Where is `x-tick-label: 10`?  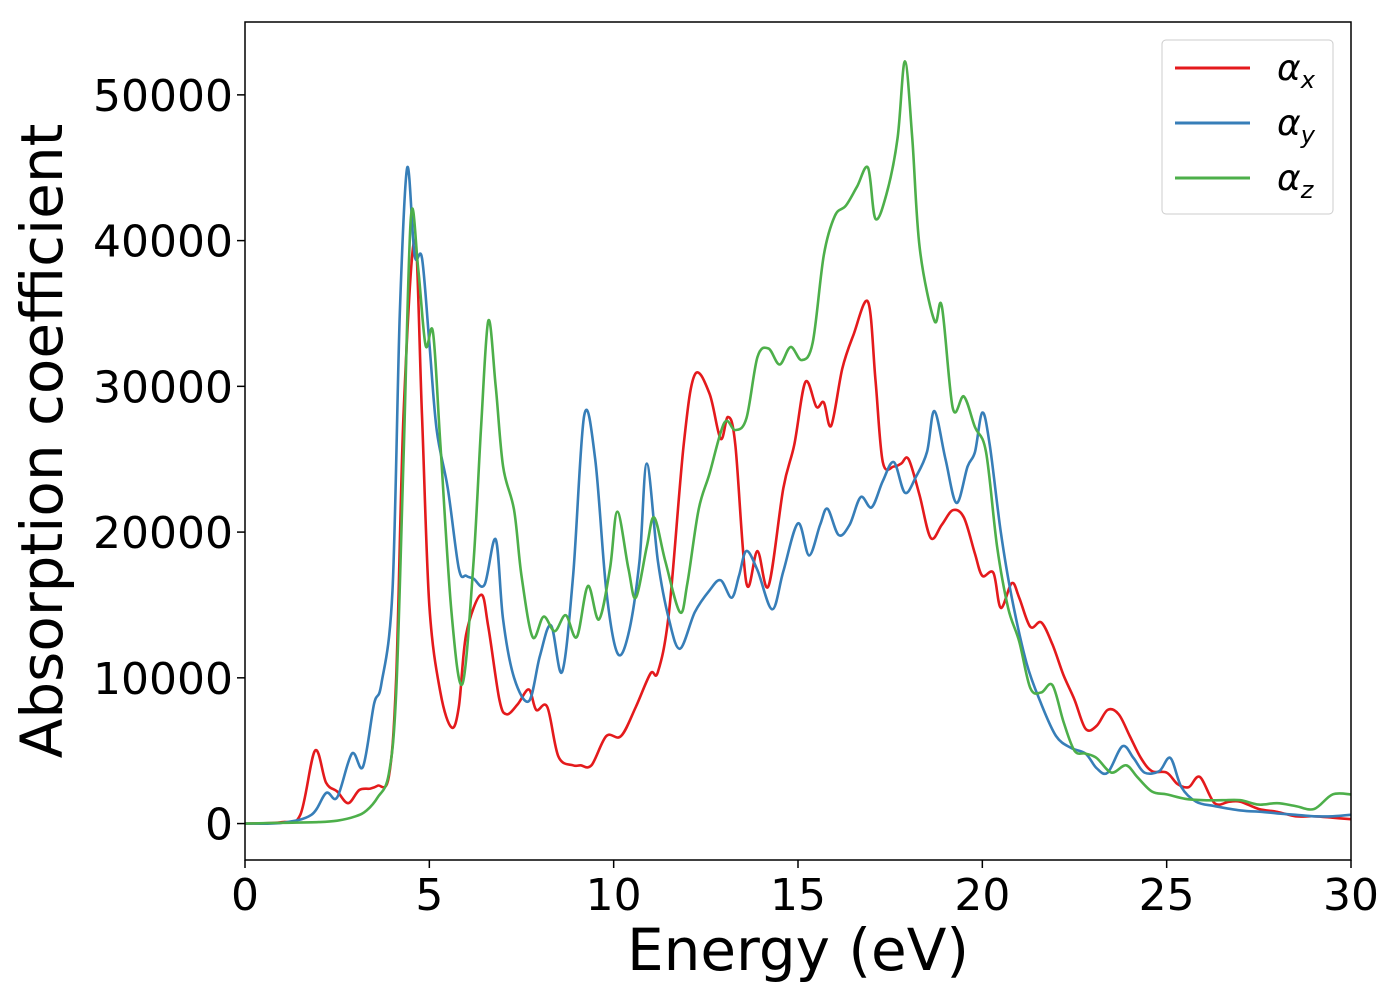 x-tick-label: 10 is located at coordinates (614, 895).